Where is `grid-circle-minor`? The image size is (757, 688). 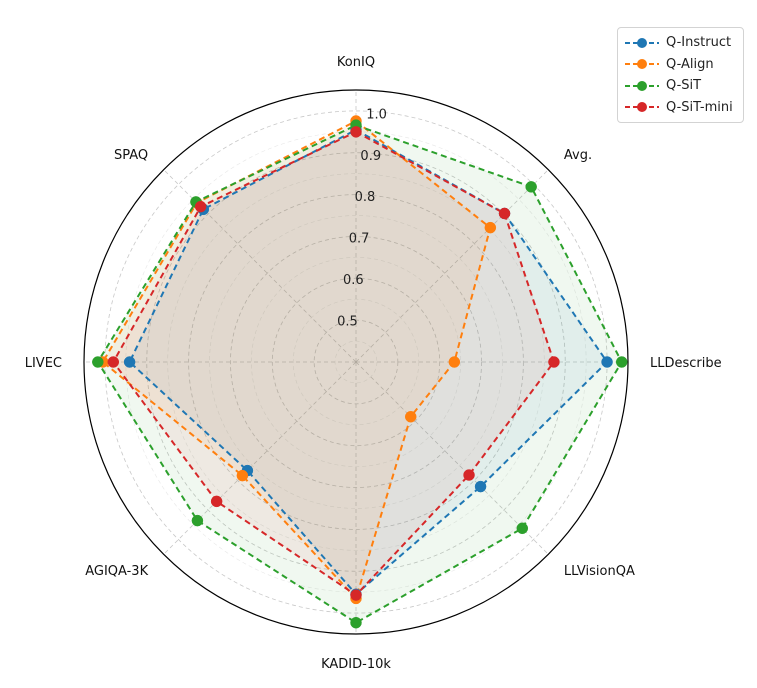 grid-circle-minor is located at coordinates (356, 362).